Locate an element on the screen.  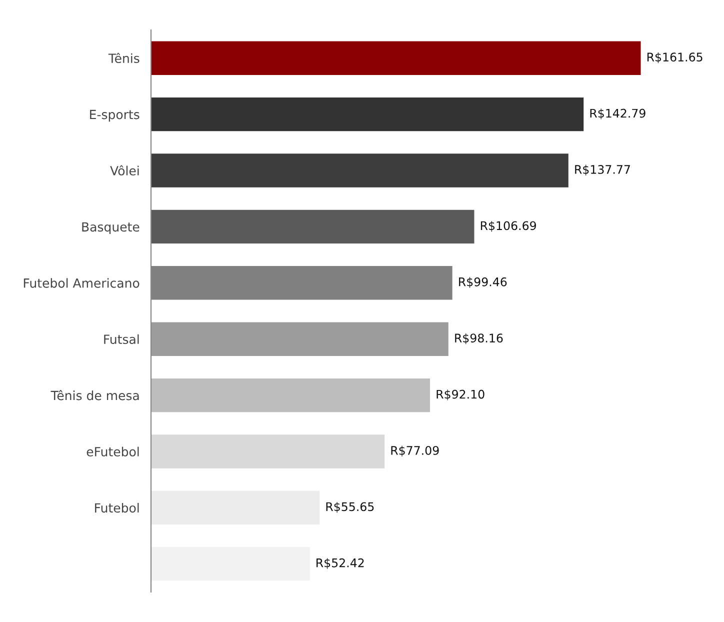
y-tick-label: Vôlei is located at coordinates (124, 170).